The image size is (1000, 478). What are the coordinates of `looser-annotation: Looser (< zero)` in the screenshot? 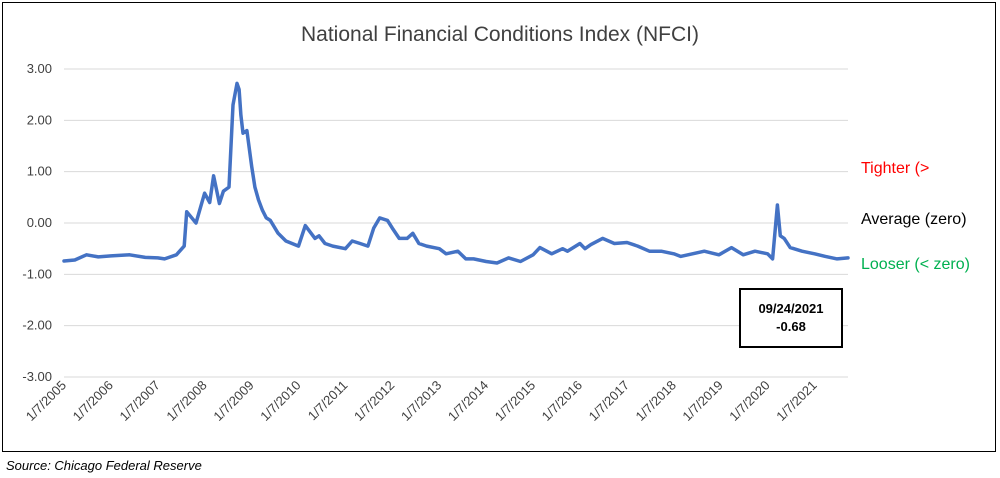 It's located at (915, 264).